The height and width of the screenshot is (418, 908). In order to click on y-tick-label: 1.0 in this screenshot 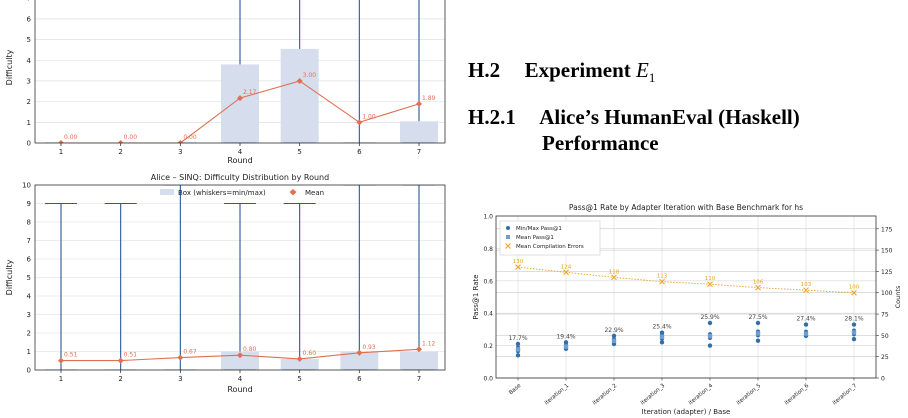, I will do `click(488, 217)`.